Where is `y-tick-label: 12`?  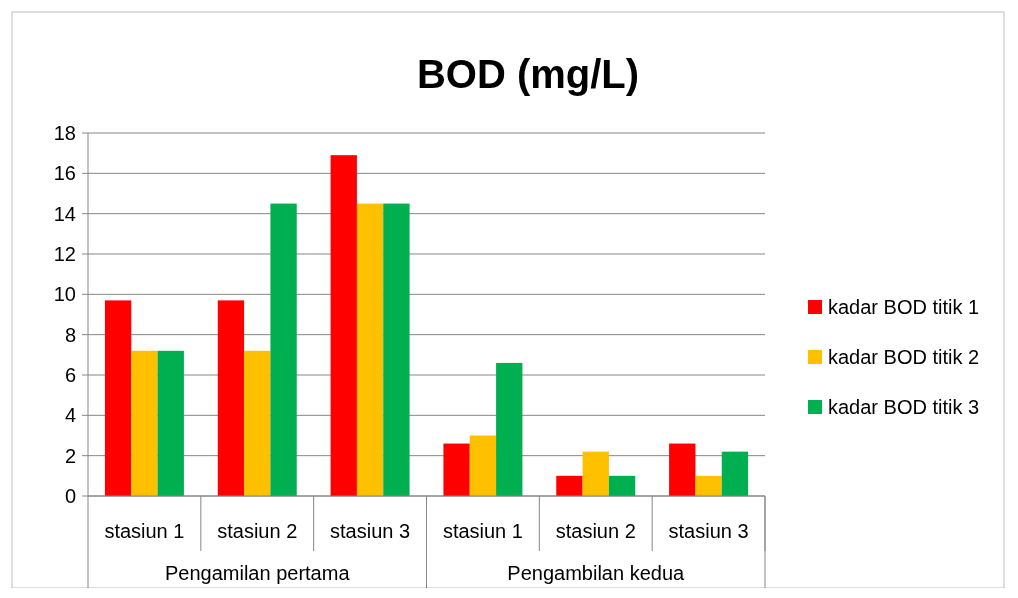 y-tick-label: 12 is located at coordinates (64, 254).